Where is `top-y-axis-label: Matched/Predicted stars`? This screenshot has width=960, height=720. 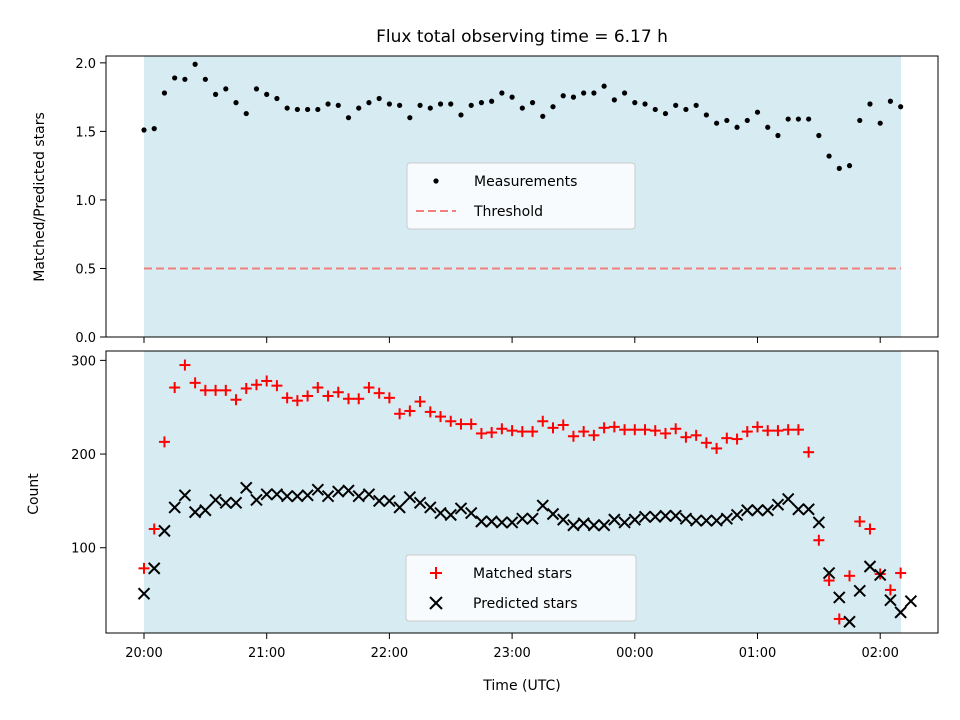
top-y-axis-label: Matched/Predicted stars is located at coordinates (40, 197).